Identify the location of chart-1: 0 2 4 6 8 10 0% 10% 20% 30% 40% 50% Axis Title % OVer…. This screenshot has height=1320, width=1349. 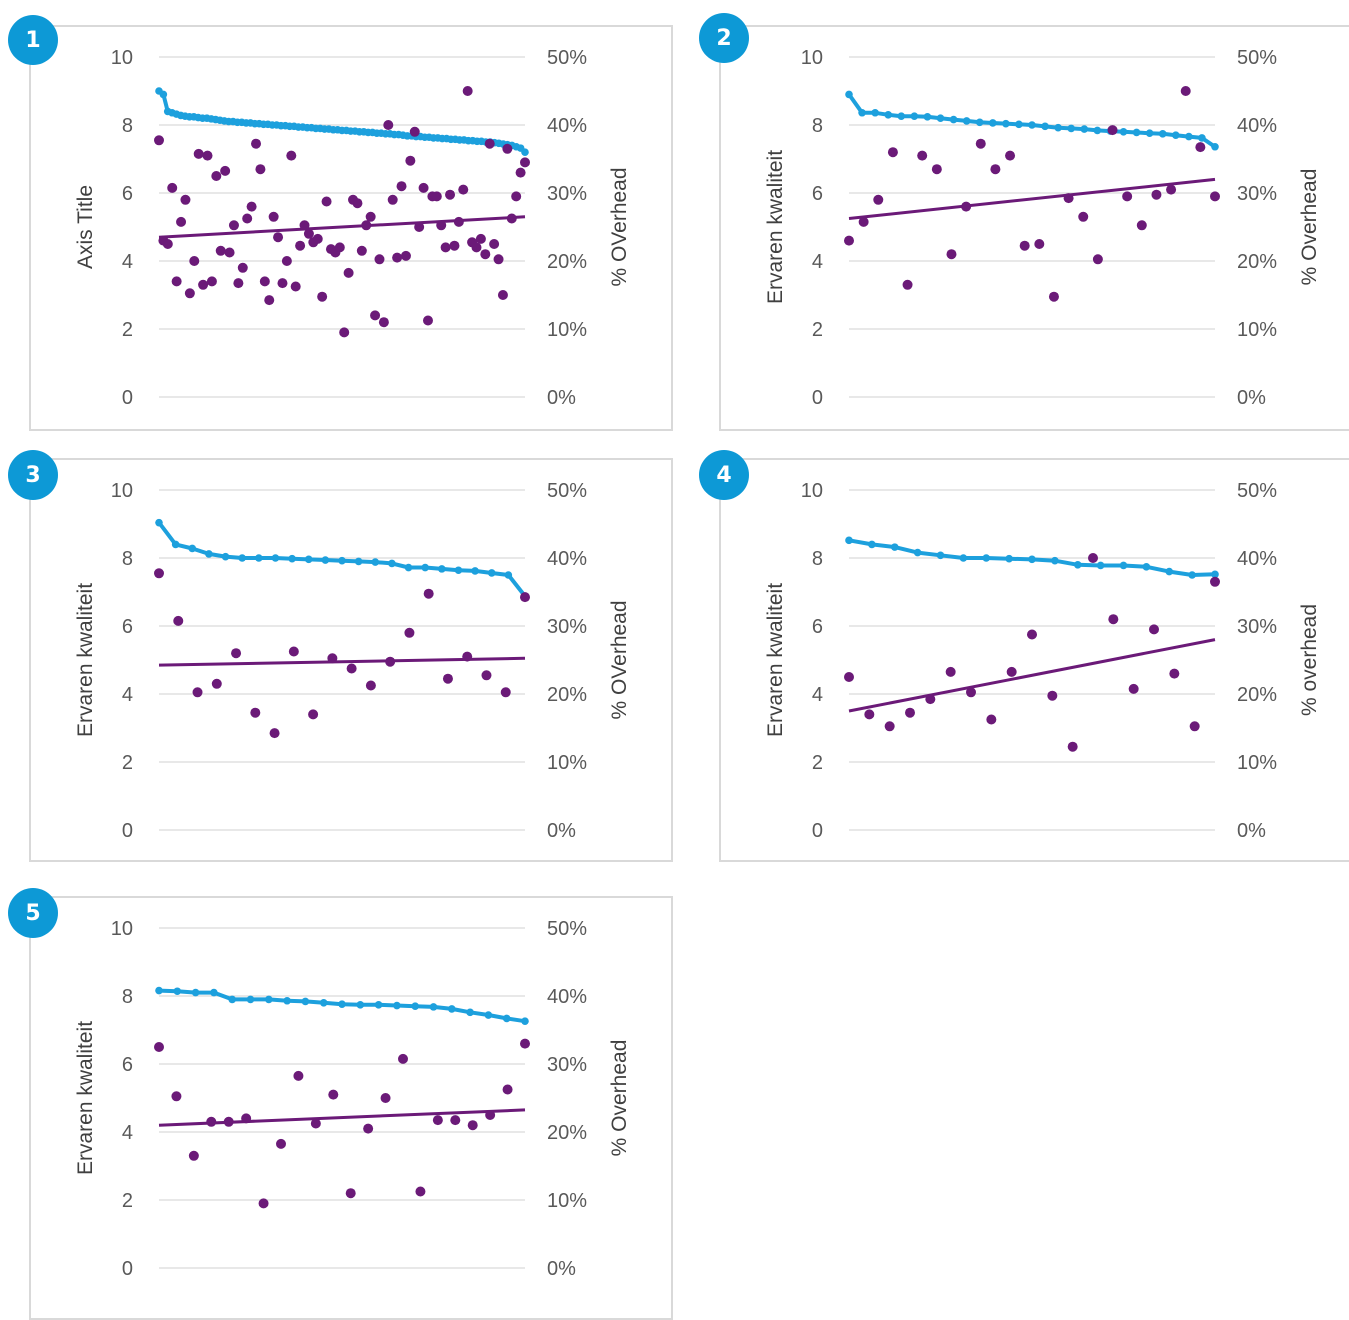
(352, 228).